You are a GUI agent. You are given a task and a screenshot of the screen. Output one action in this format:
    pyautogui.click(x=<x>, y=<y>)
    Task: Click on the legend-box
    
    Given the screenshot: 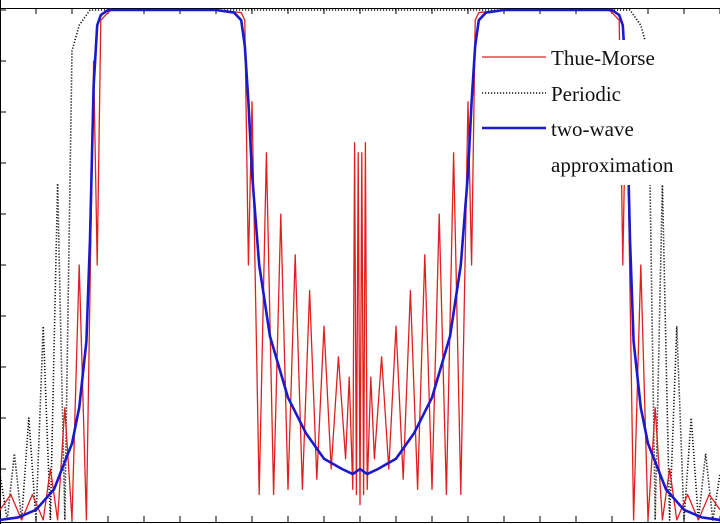 What is the action you would take?
    pyautogui.click(x=598, y=112)
    